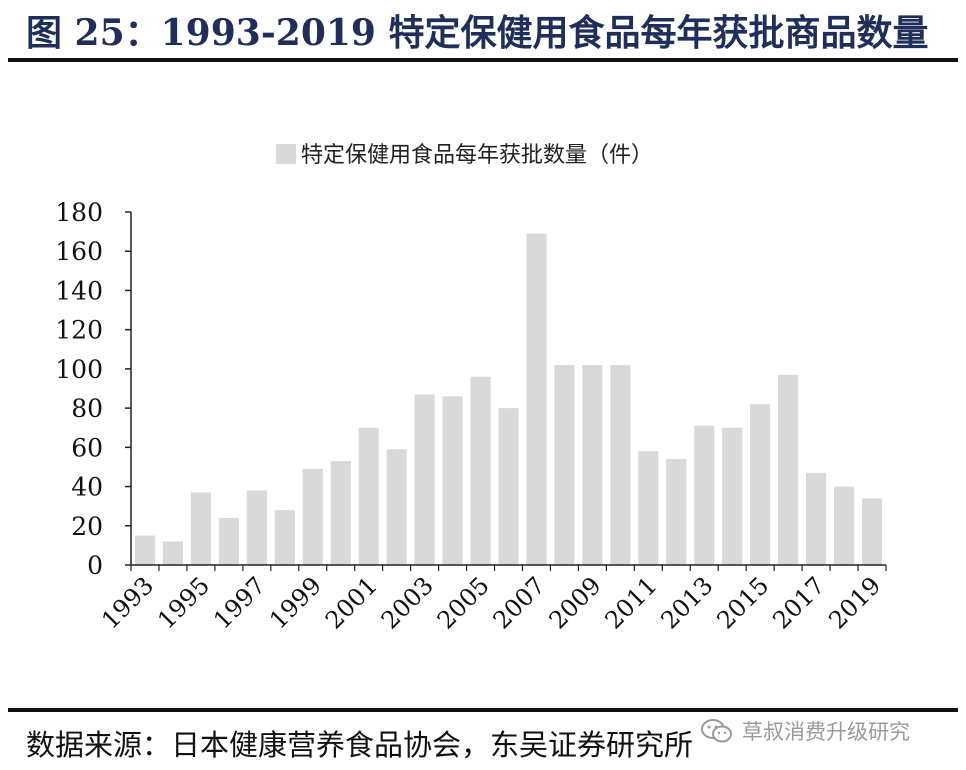 The height and width of the screenshot is (770, 966). What do you see at coordinates (483, 710) in the screenshot?
I see `bottom-divider` at bounding box center [483, 710].